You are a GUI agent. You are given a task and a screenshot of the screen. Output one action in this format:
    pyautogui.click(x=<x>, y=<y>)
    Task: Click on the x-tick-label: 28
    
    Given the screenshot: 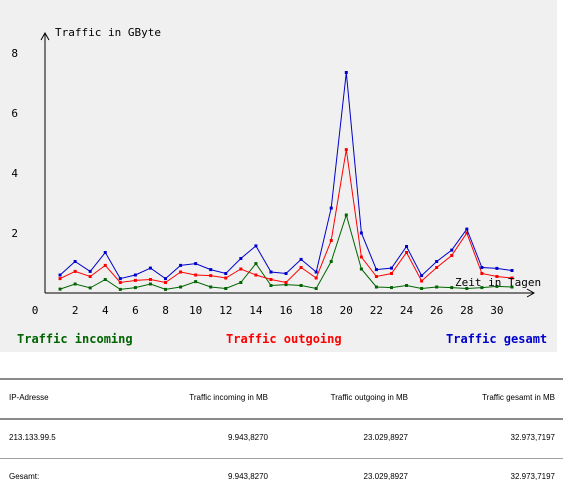 What is the action you would take?
    pyautogui.click(x=466, y=310)
    